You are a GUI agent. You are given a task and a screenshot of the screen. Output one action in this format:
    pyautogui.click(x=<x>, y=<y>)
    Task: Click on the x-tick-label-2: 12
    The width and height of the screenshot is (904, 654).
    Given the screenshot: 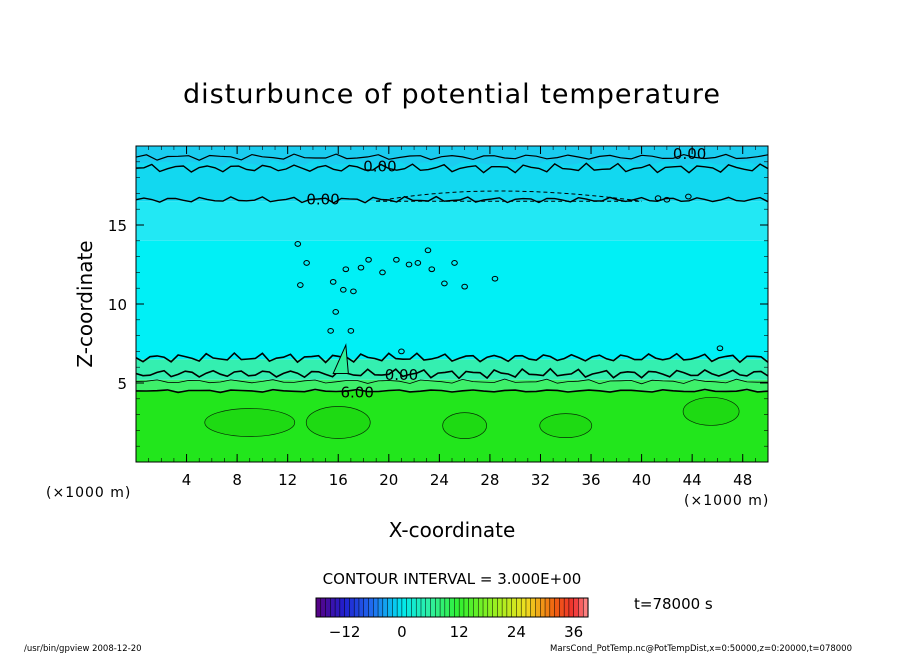 What is the action you would take?
    pyautogui.click(x=287, y=480)
    